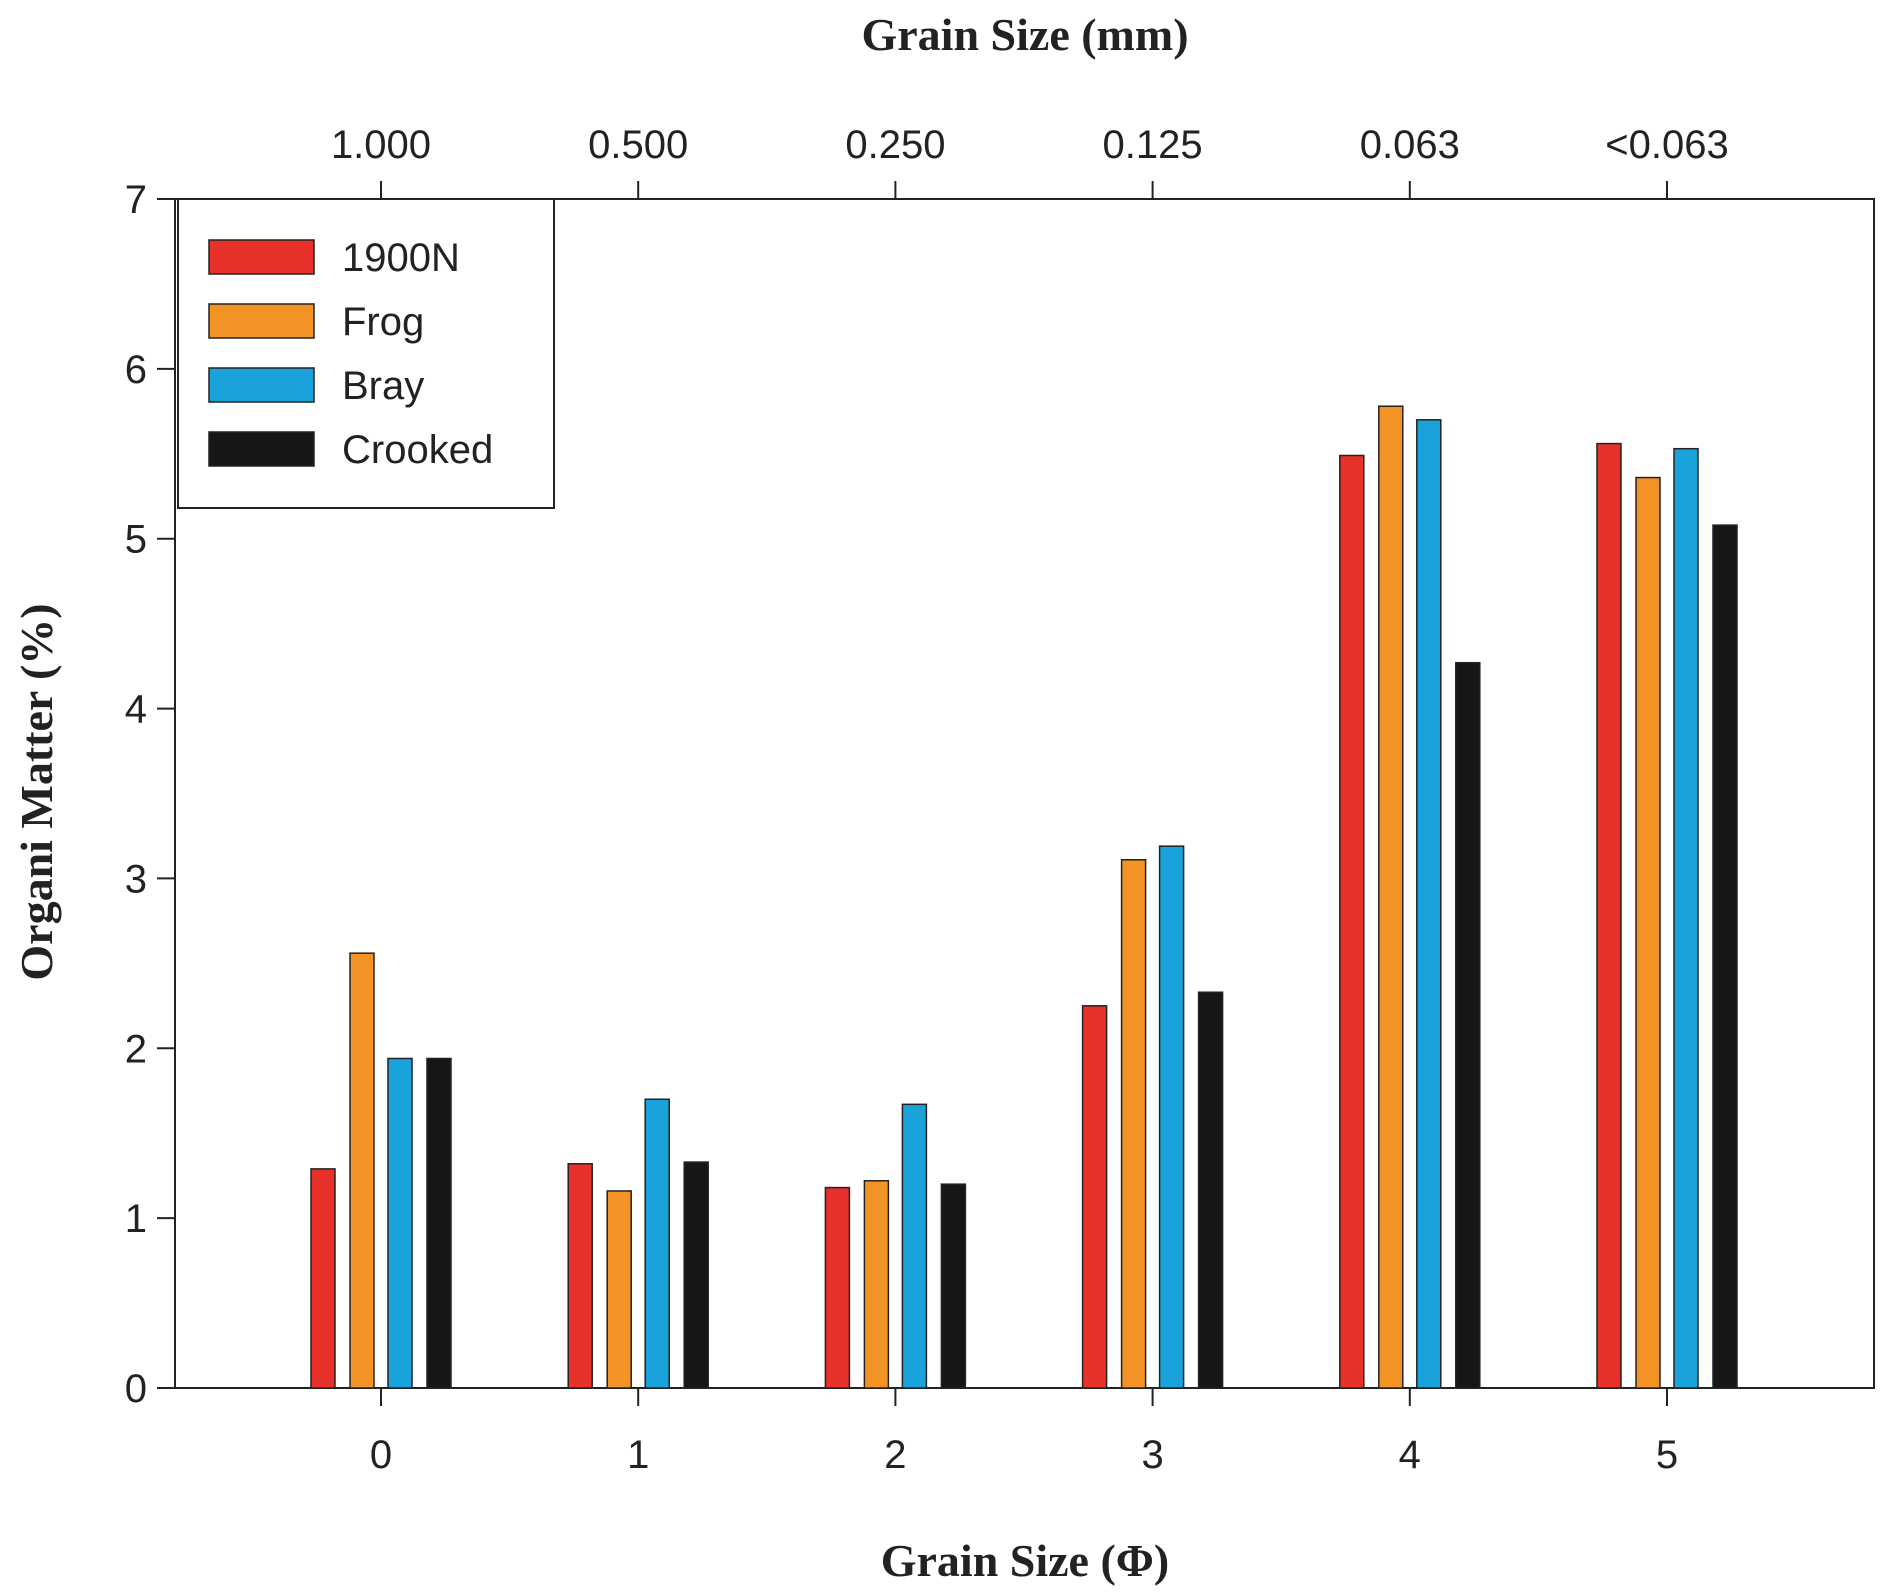 This screenshot has height=1595, width=1886. Describe the element at coordinates (136, 370) in the screenshot. I see `y-tick-label: 6` at that location.